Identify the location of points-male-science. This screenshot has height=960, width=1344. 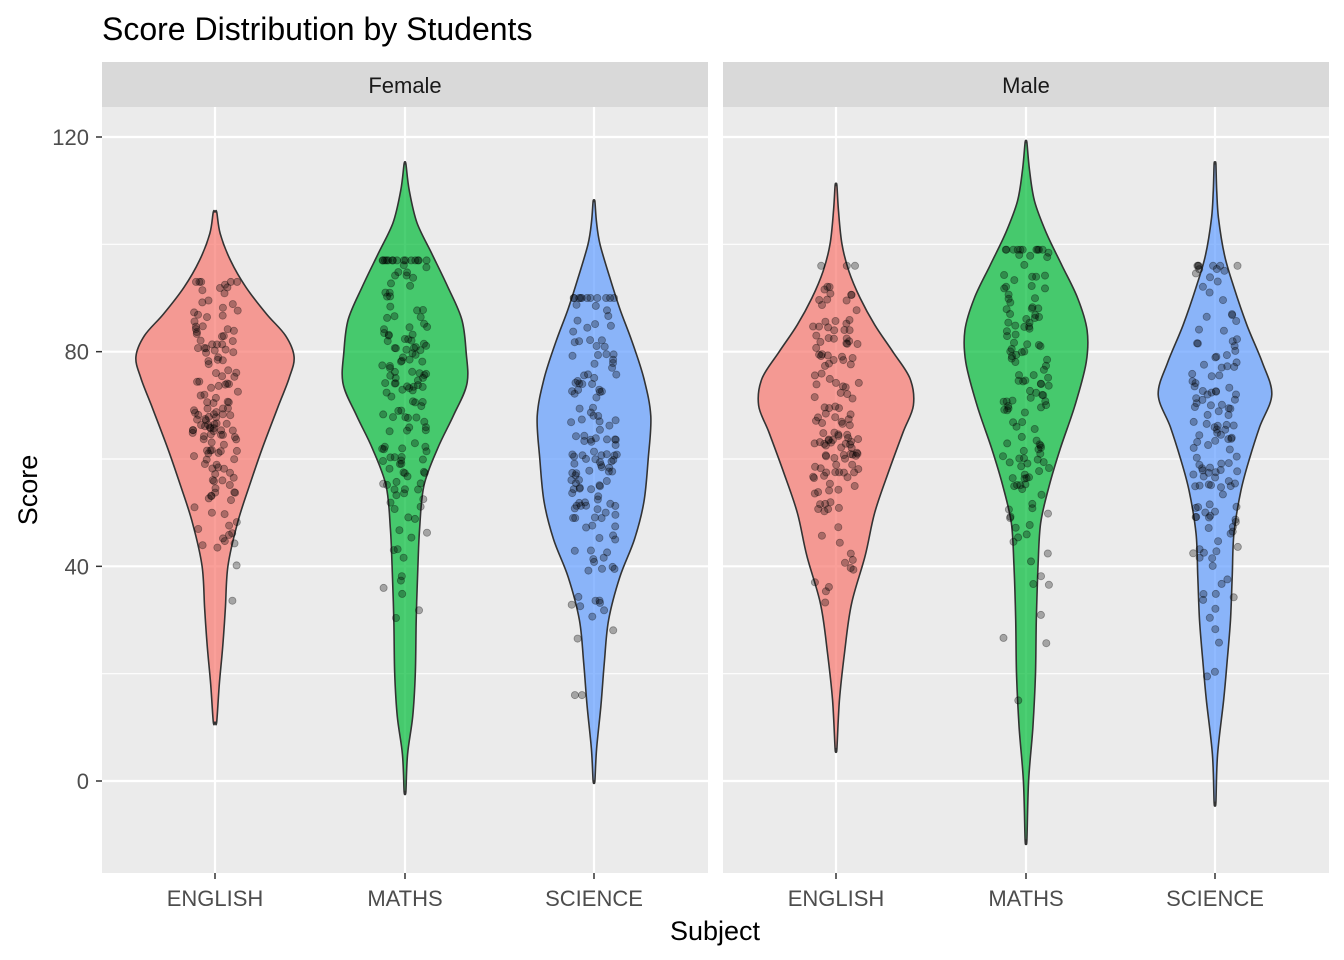
(1215, 471).